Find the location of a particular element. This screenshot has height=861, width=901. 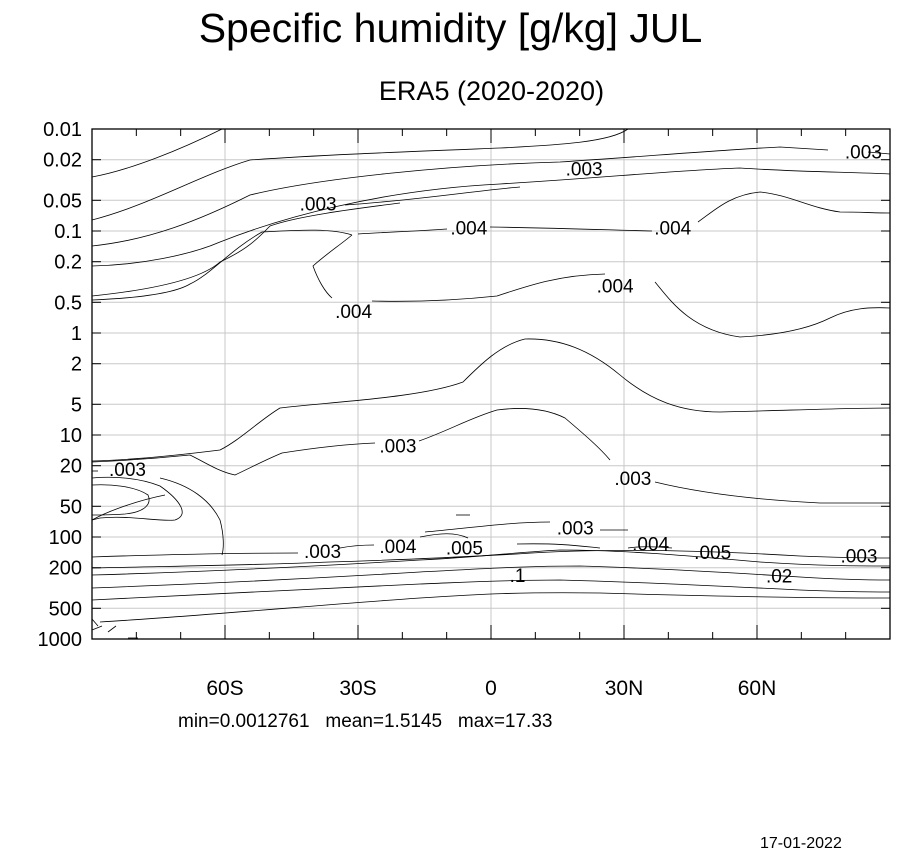

x-tick-label: 0 is located at coordinates (491, 688).